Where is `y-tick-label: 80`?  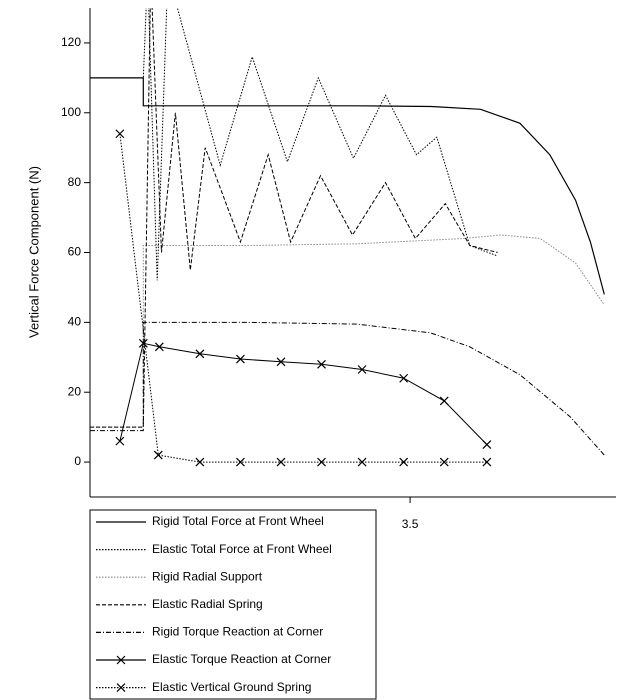 y-tick-label: 80 is located at coordinates (75, 182).